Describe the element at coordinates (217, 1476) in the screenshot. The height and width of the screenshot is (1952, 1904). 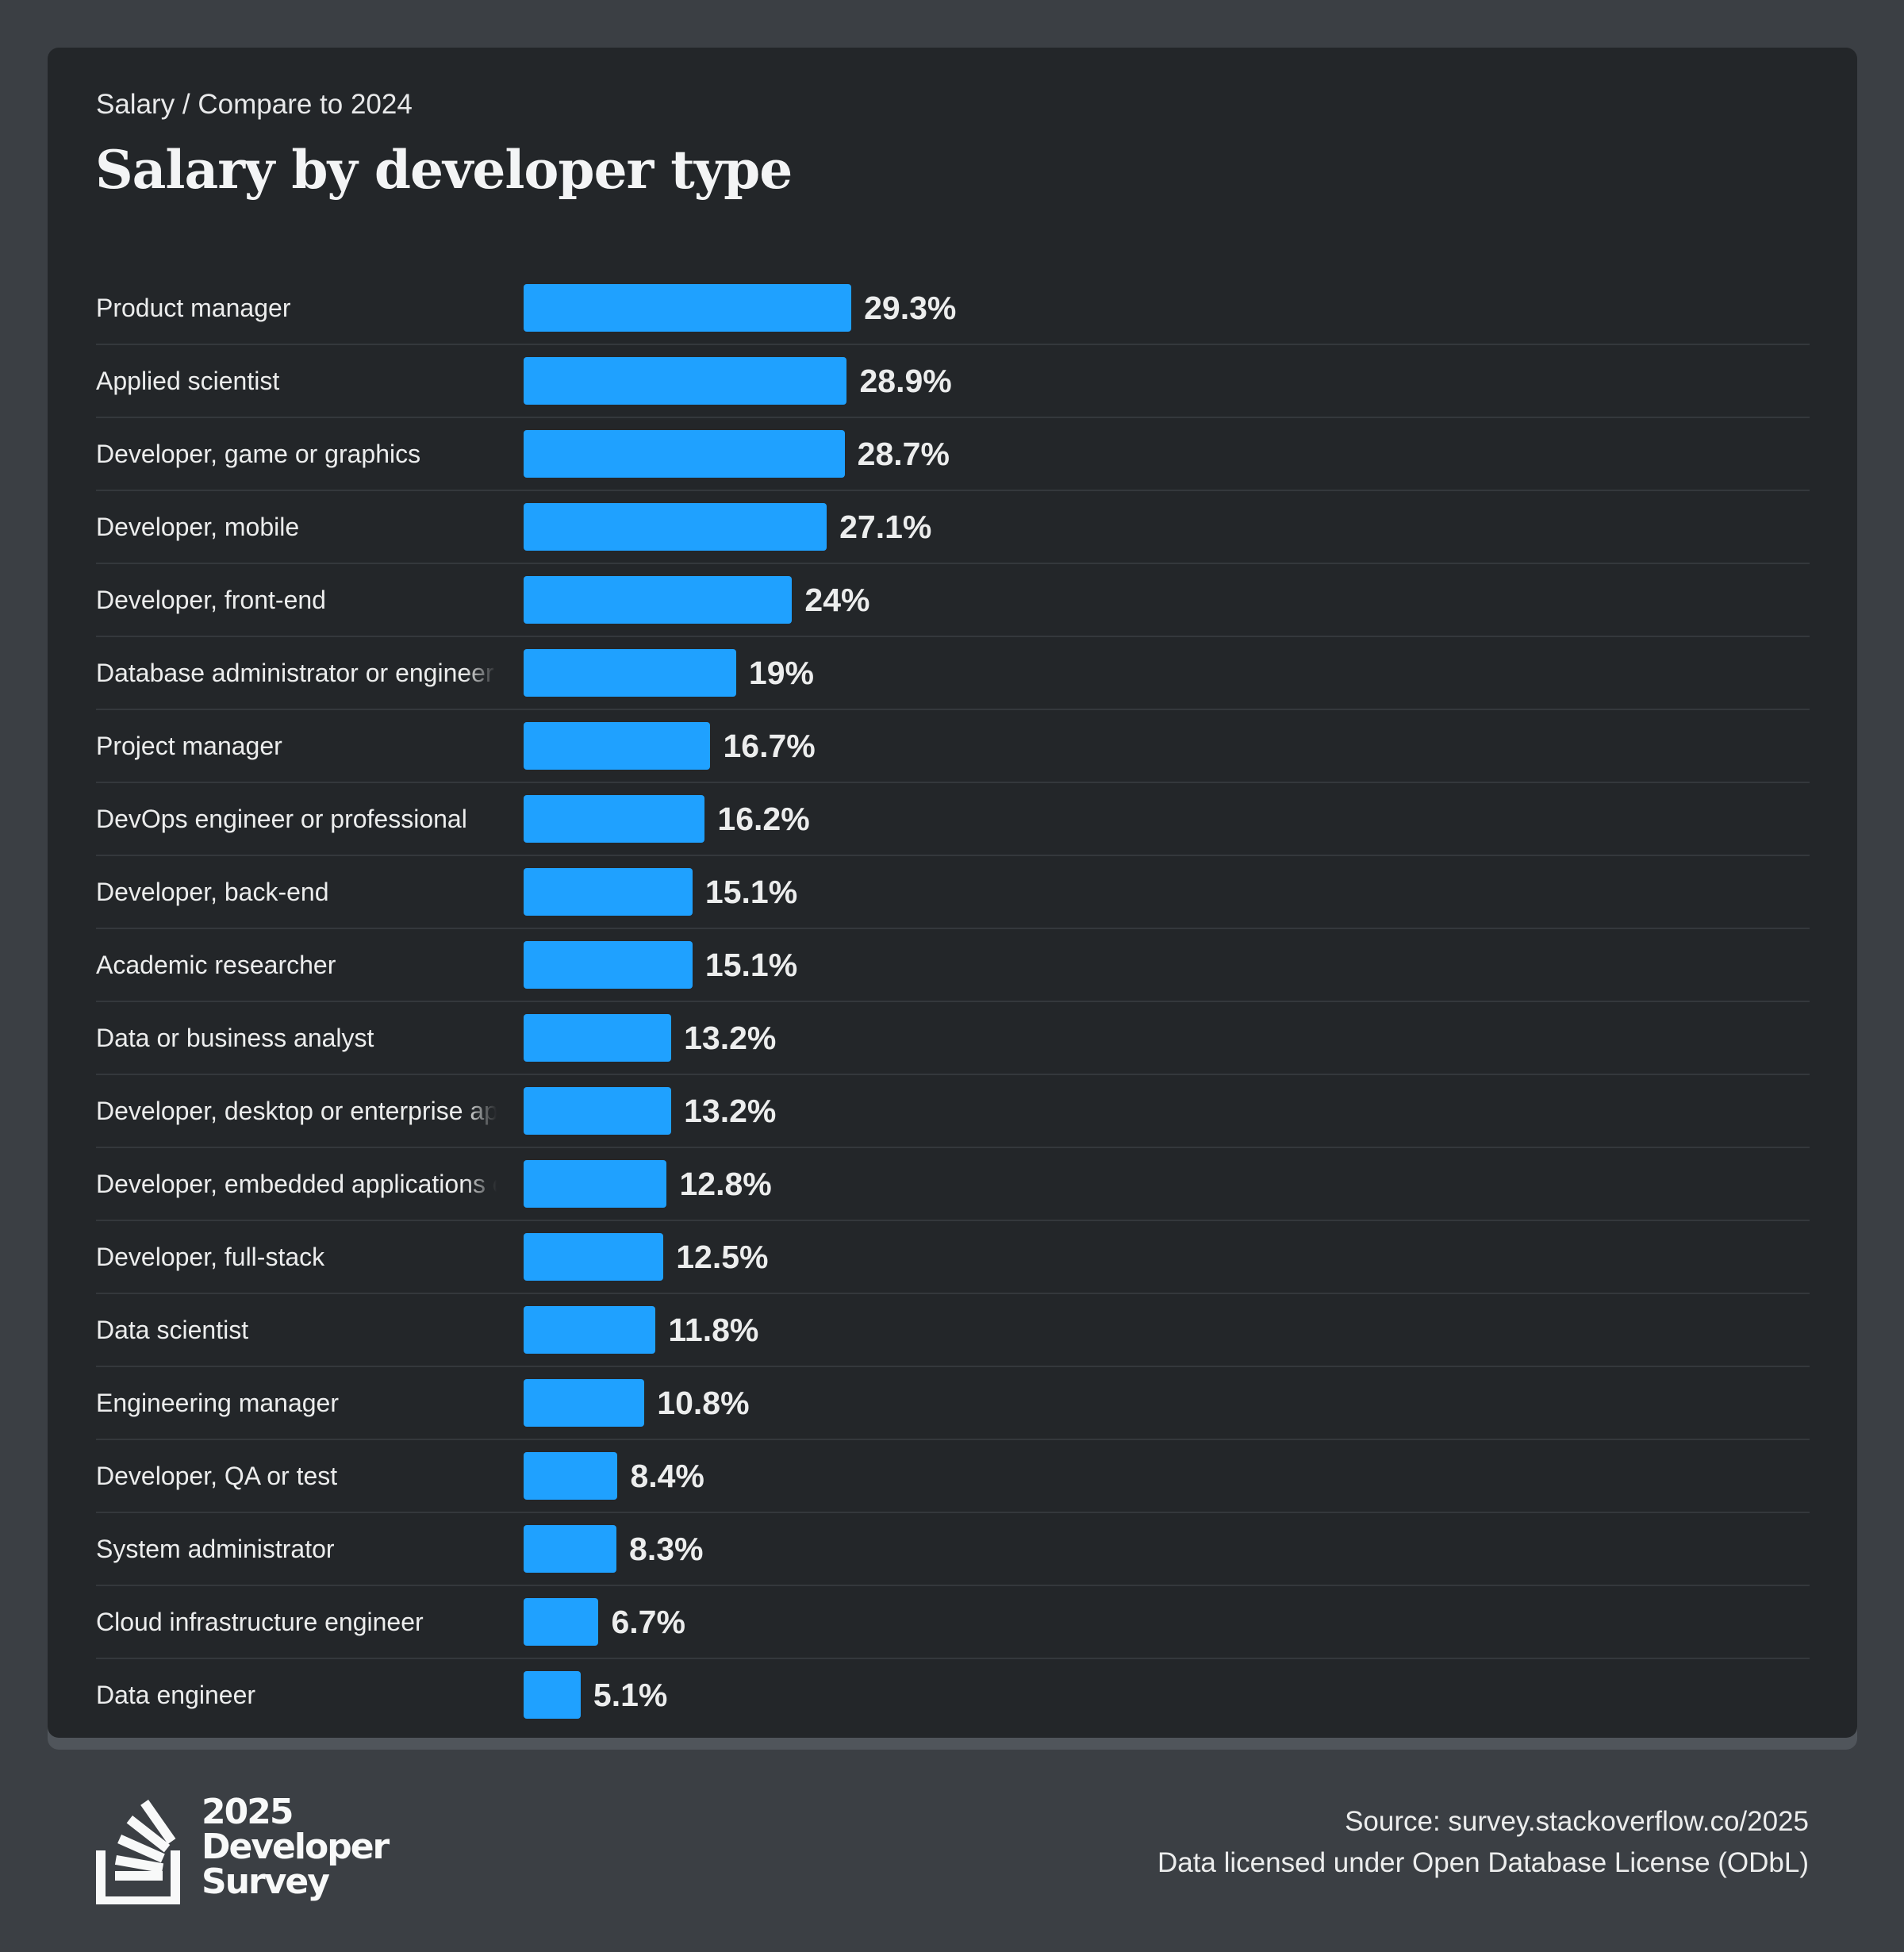
I see `category-label: Developer, QA or test` at that location.